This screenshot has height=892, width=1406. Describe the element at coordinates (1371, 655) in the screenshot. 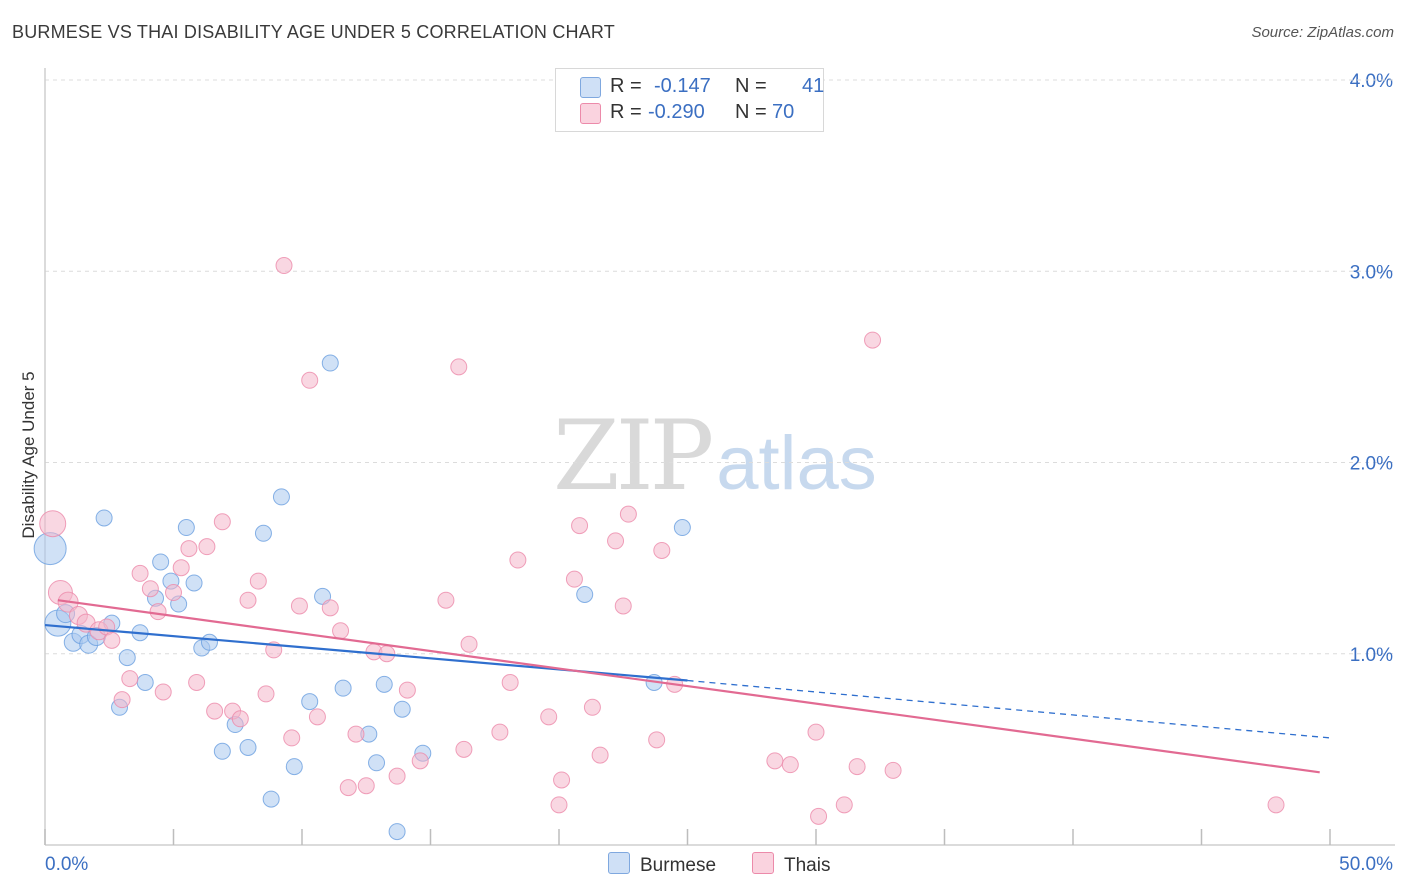

I see `y-tick-label: 1.0%` at that location.